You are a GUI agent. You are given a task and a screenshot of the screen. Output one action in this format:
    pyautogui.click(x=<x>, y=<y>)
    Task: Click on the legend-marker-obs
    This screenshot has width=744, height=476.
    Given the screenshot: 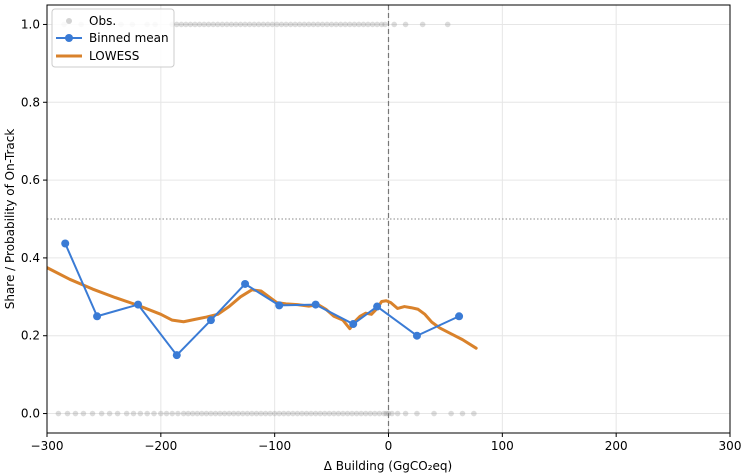 What is the action you would take?
    pyautogui.click(x=69, y=21)
    